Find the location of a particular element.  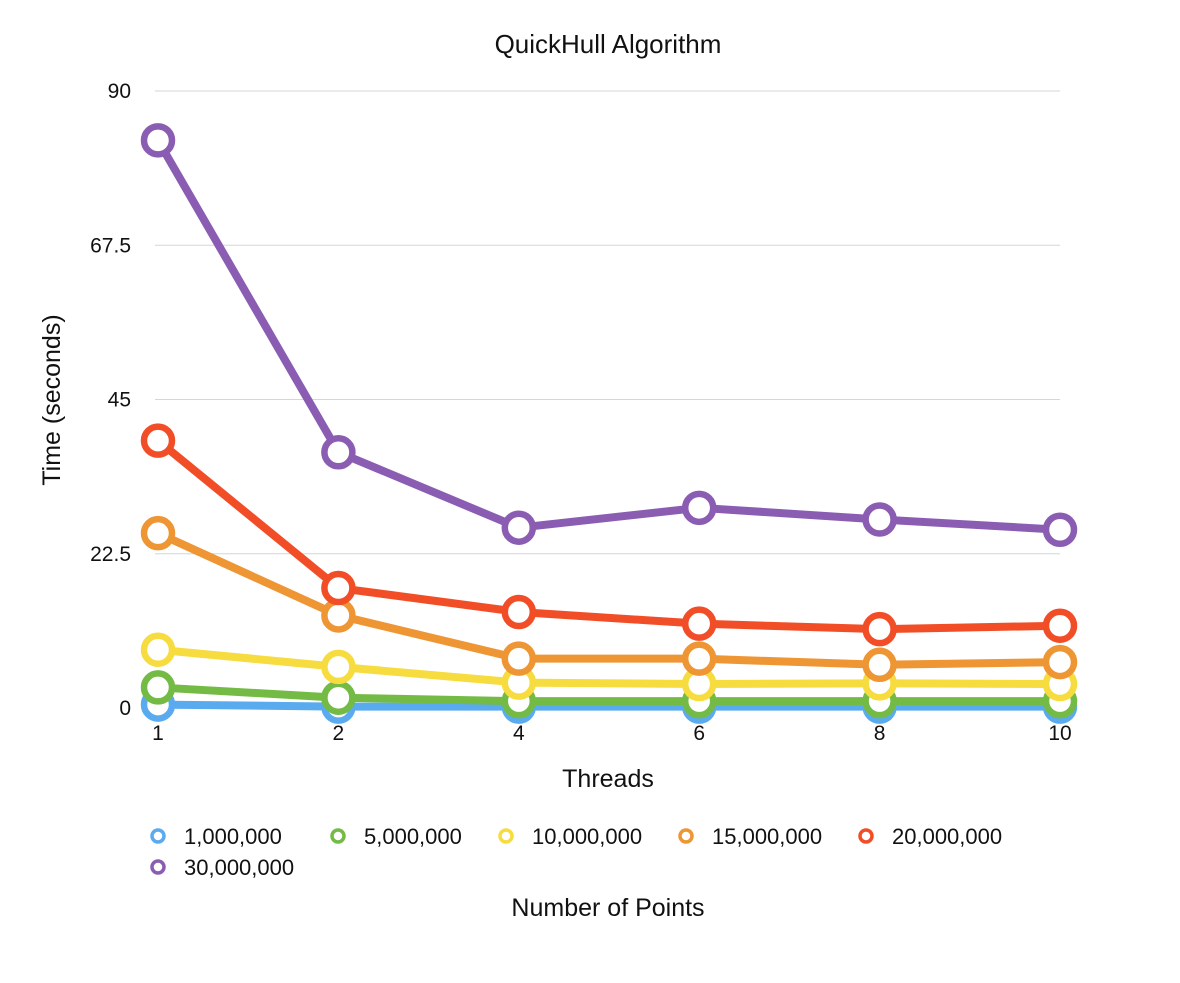

y-tick-label: 45 is located at coordinates (119, 400).